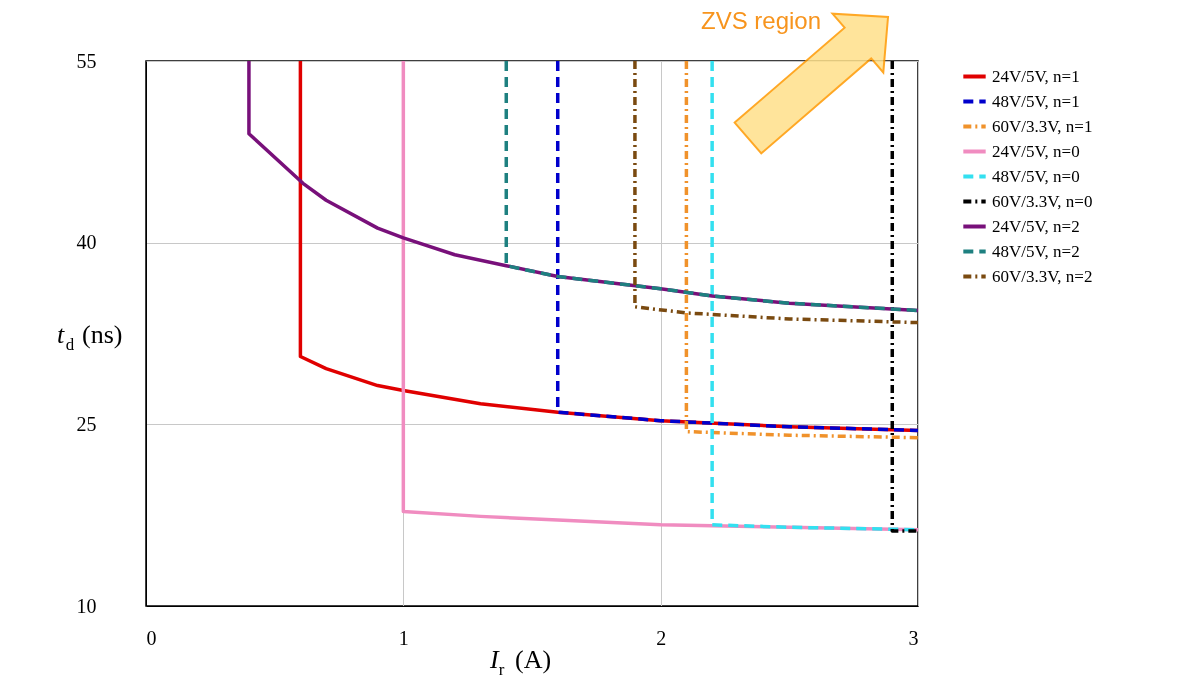  Describe the element at coordinates (661, 637) in the screenshot. I see `x-tick-label: 2` at that location.